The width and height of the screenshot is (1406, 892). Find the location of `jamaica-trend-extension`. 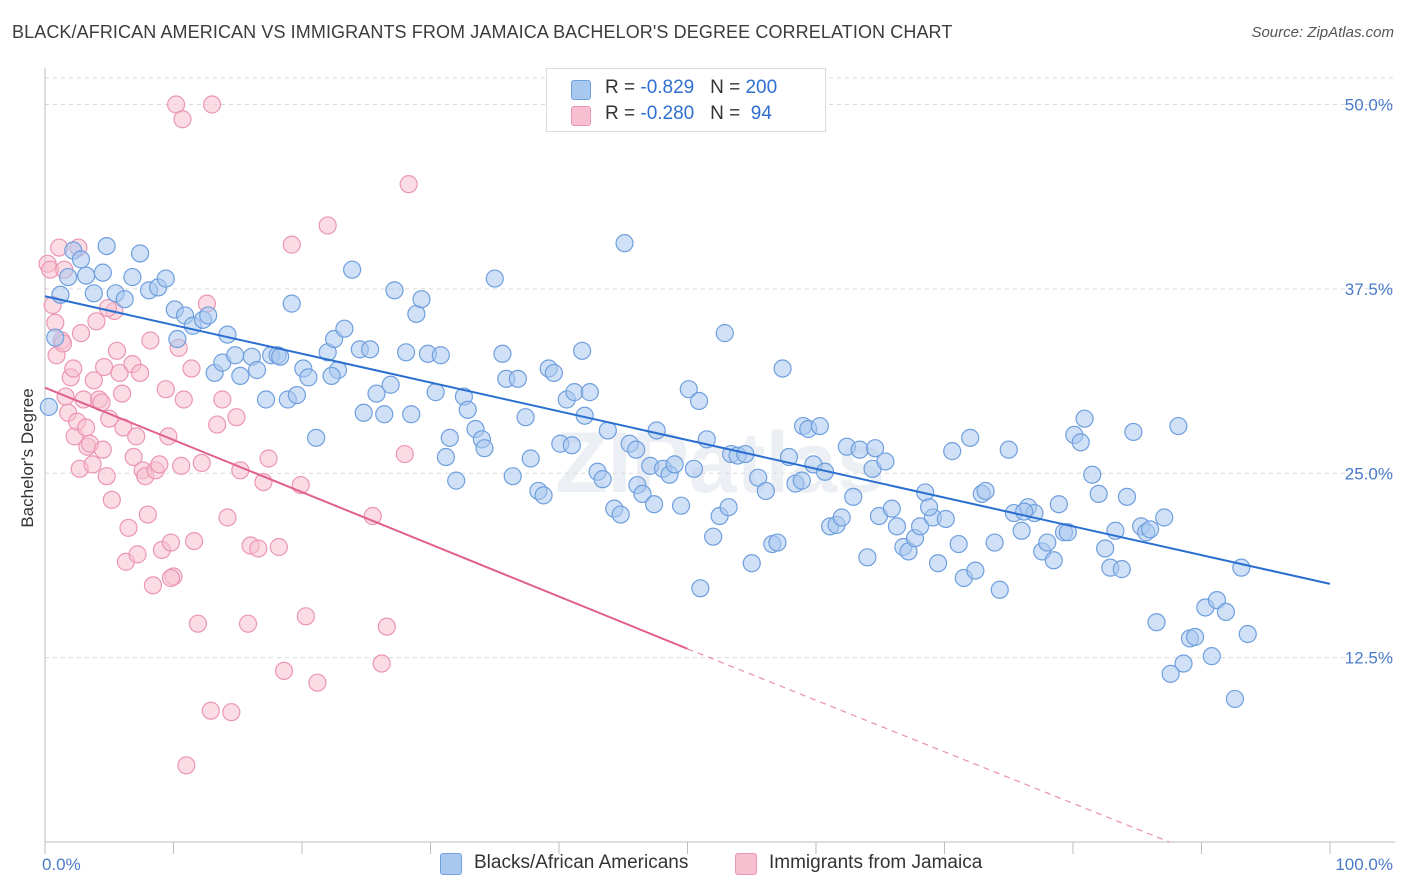

jamaica-trend-extension is located at coordinates (928, 745).